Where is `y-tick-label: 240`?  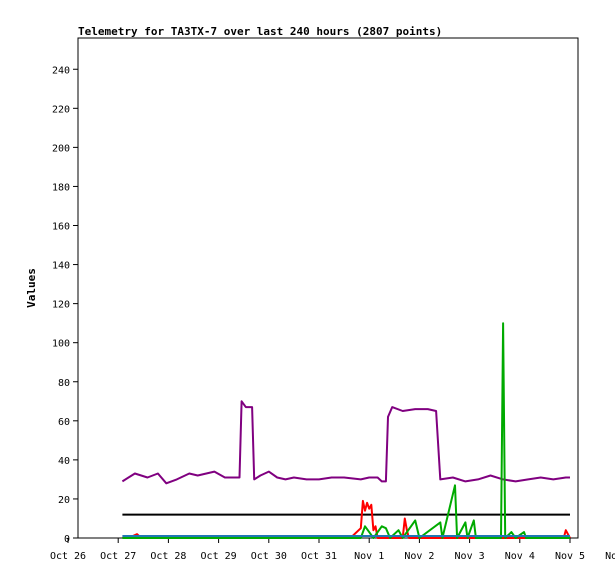 y-tick-label: 240 is located at coordinates (61, 70).